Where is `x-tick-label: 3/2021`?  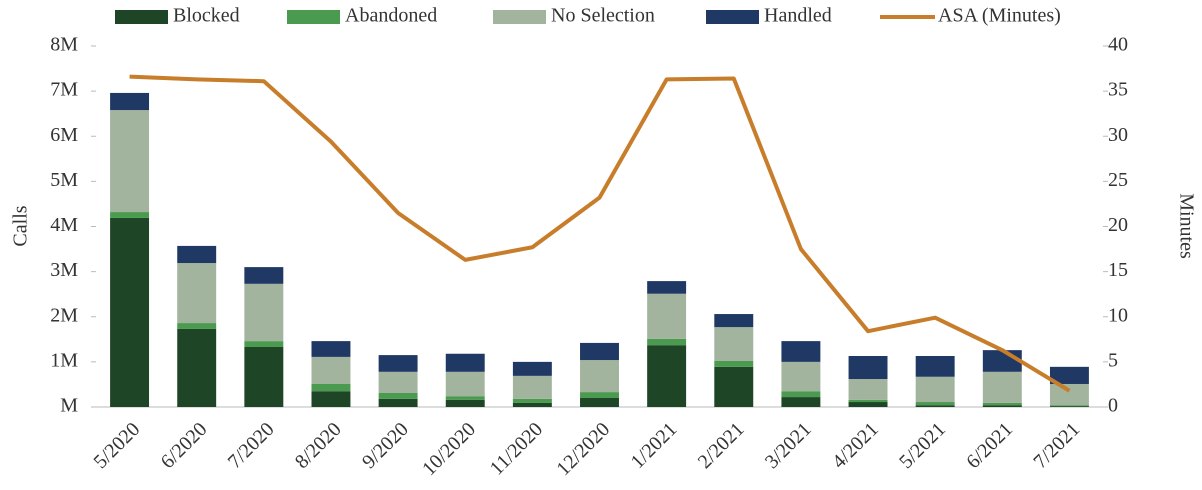
x-tick-label: 3/2021 is located at coordinates (788, 445).